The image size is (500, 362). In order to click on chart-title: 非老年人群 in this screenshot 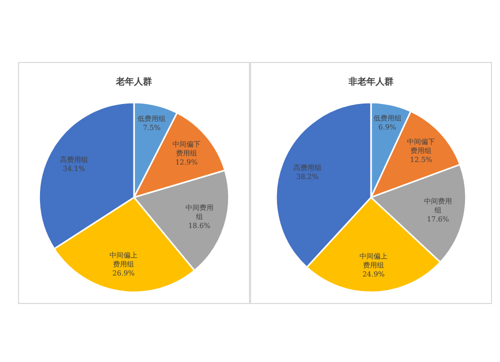, I will do `click(371, 82)`.